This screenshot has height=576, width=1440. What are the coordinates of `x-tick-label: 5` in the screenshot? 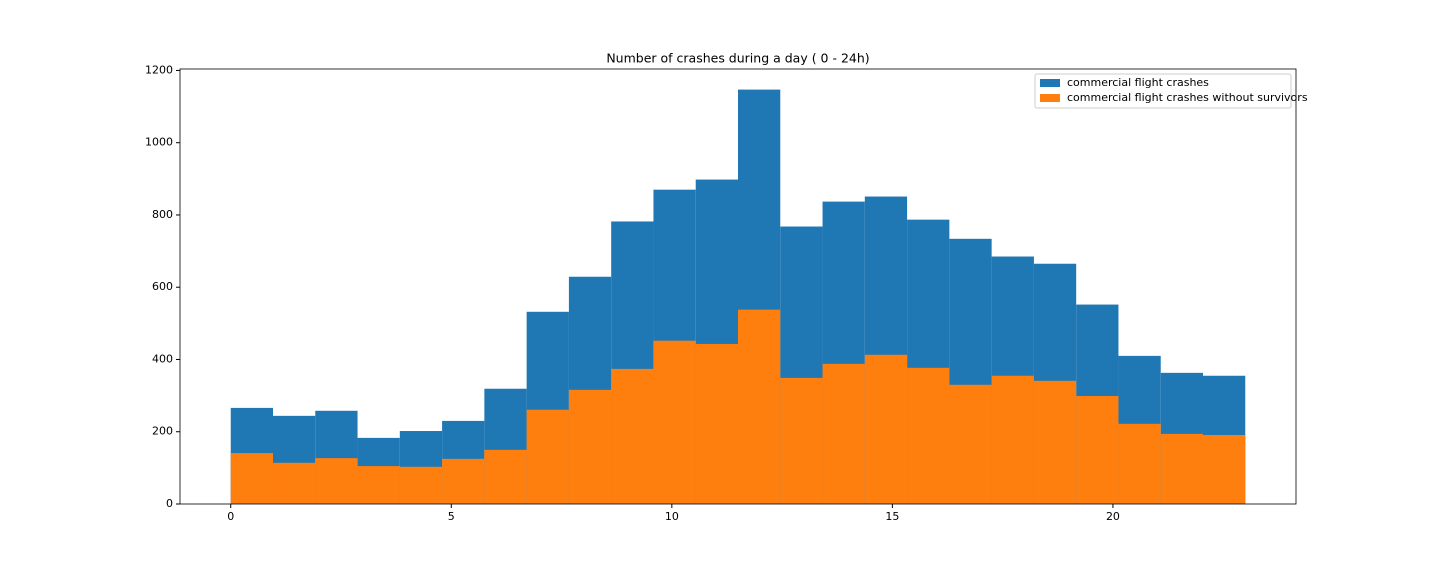 It's located at (451, 516).